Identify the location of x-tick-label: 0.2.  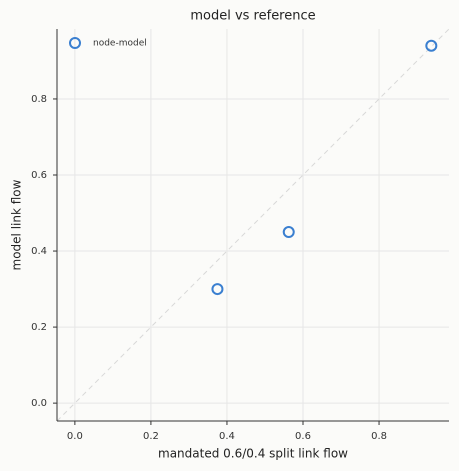
(151, 436).